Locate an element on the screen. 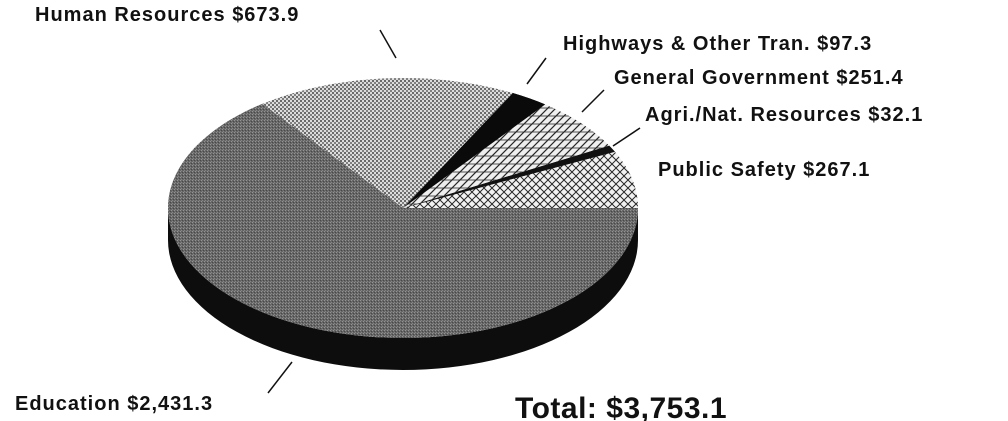 The width and height of the screenshot is (1008, 421). value-label: $97.3 is located at coordinates (844, 44).